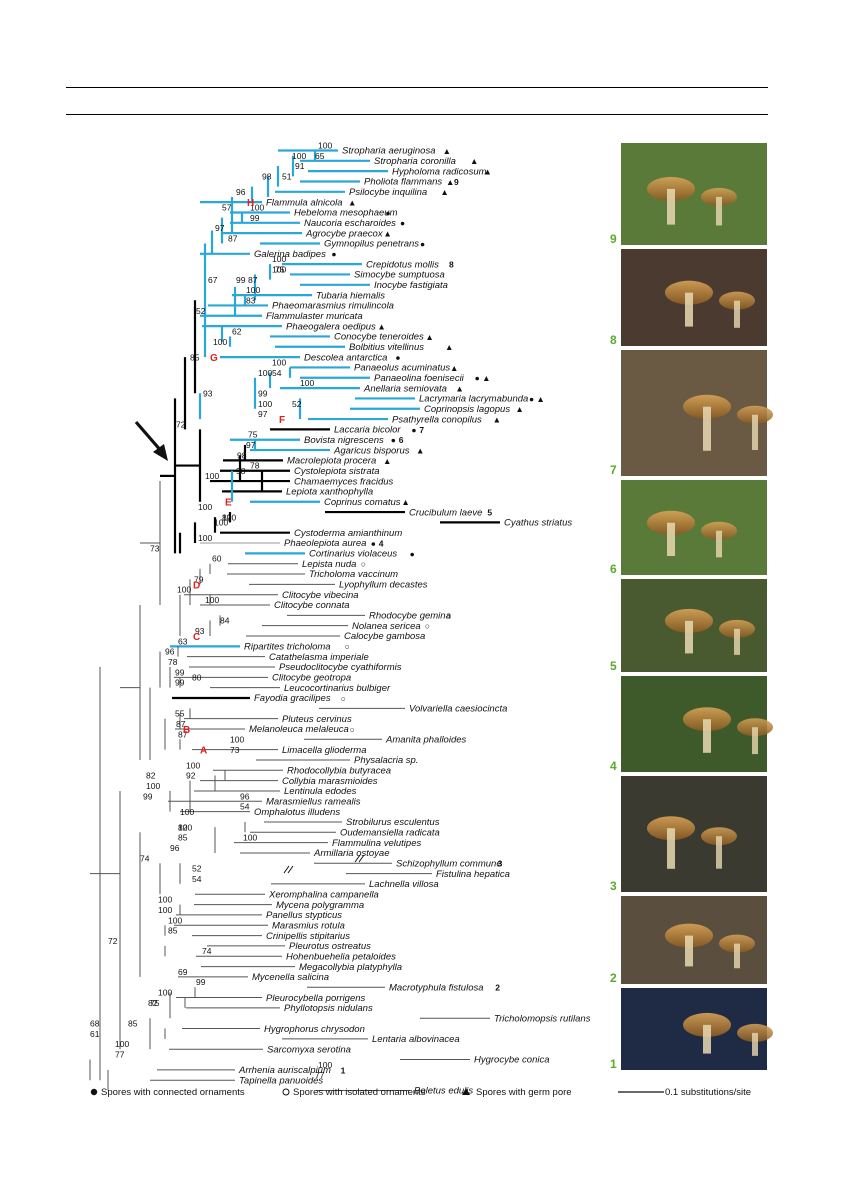  I want to click on photo-ref: 9, so click(456, 182).